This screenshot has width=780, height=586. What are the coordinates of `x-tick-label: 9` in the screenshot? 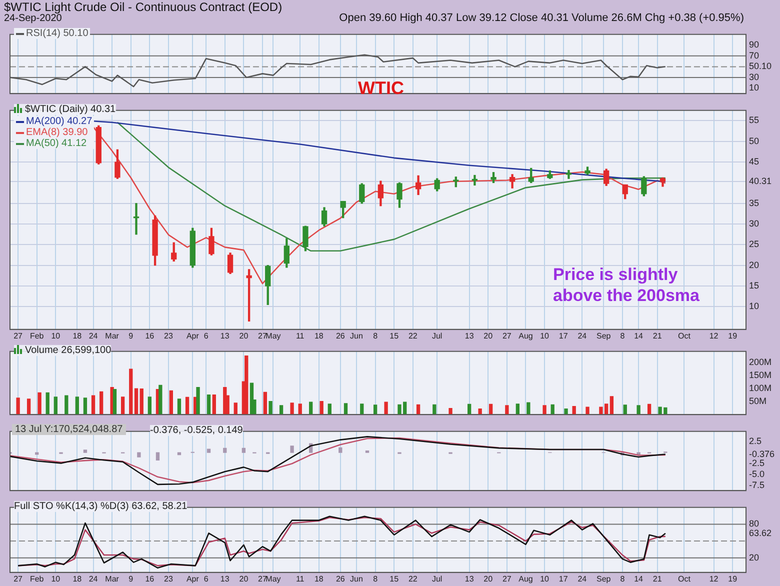 It's located at (131, 335).